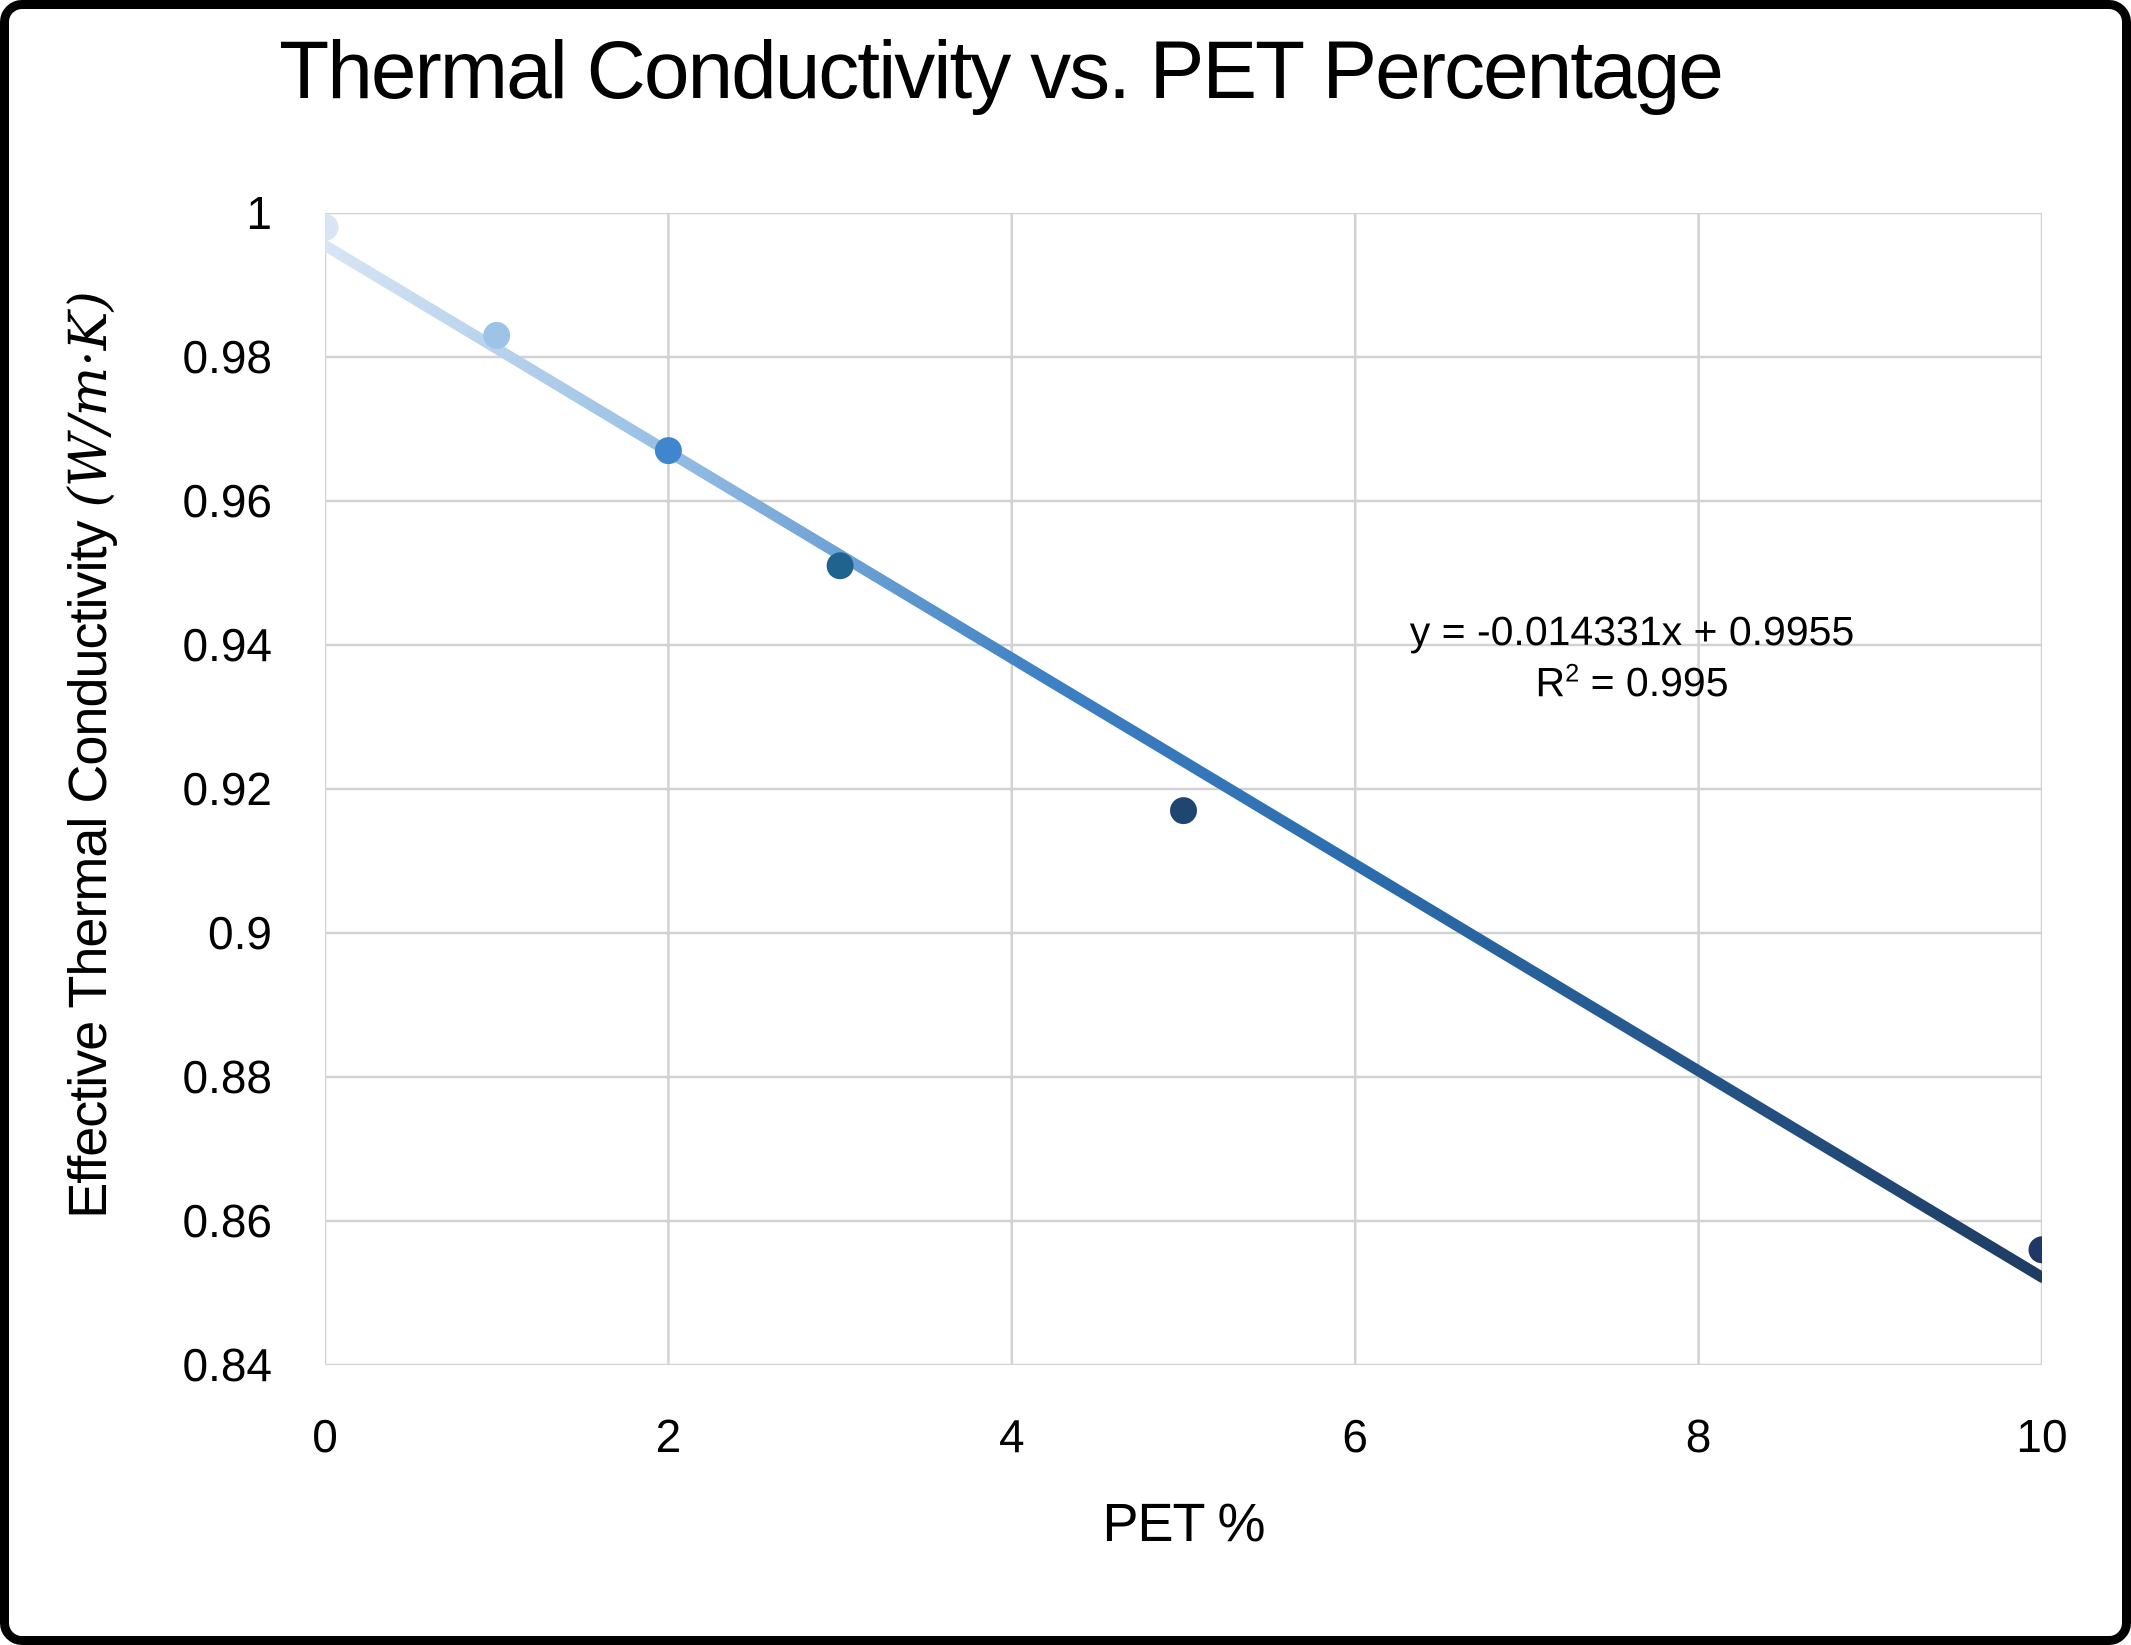 The height and width of the screenshot is (1645, 2131). Describe the element at coordinates (668, 1436) in the screenshot. I see `x-axis-tick-label: 2` at that location.